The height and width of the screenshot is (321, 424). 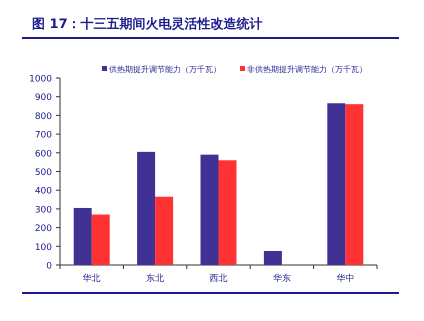 What do you see at coordinates (307, 69) in the screenshot?
I see `legend-label: 非供热期提升调节能力（万千瓦）` at bounding box center [307, 69].